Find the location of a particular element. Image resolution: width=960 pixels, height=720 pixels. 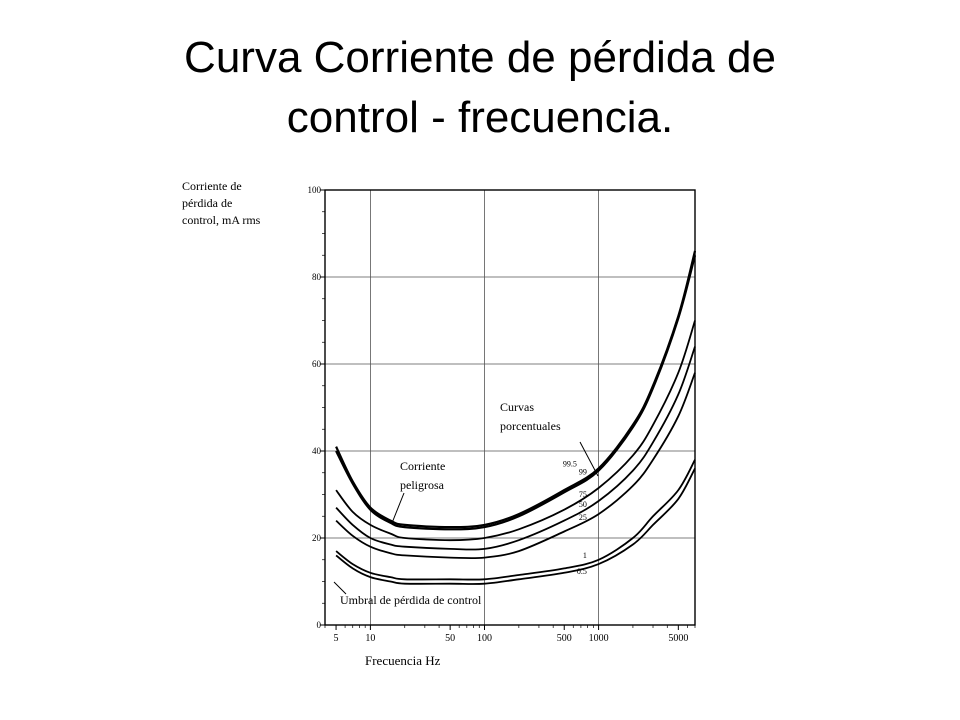

y-tick-label: 0 is located at coordinates (319, 625).